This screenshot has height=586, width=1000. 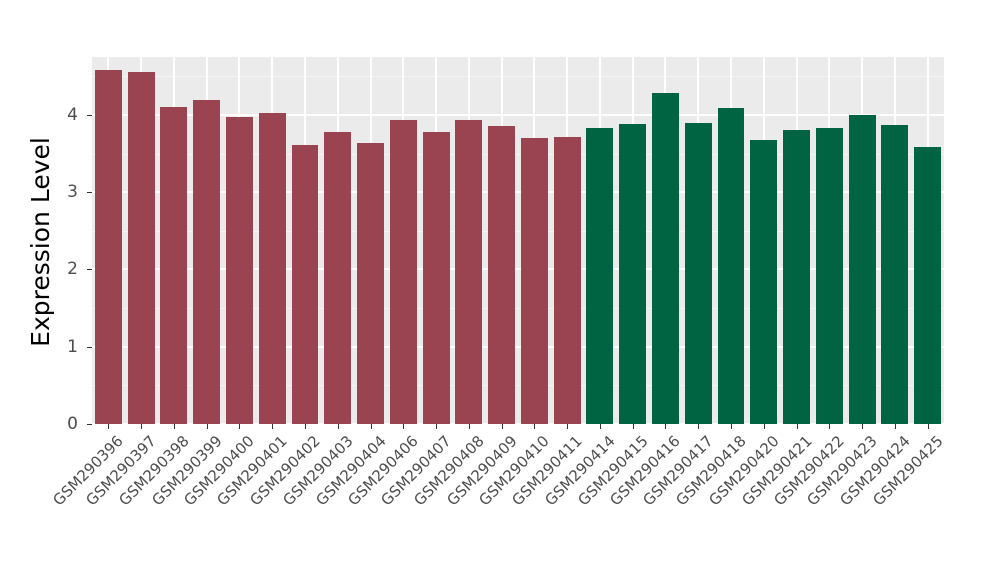 What do you see at coordinates (338, 277) in the screenshot?
I see `bar-GSM290403` at bounding box center [338, 277].